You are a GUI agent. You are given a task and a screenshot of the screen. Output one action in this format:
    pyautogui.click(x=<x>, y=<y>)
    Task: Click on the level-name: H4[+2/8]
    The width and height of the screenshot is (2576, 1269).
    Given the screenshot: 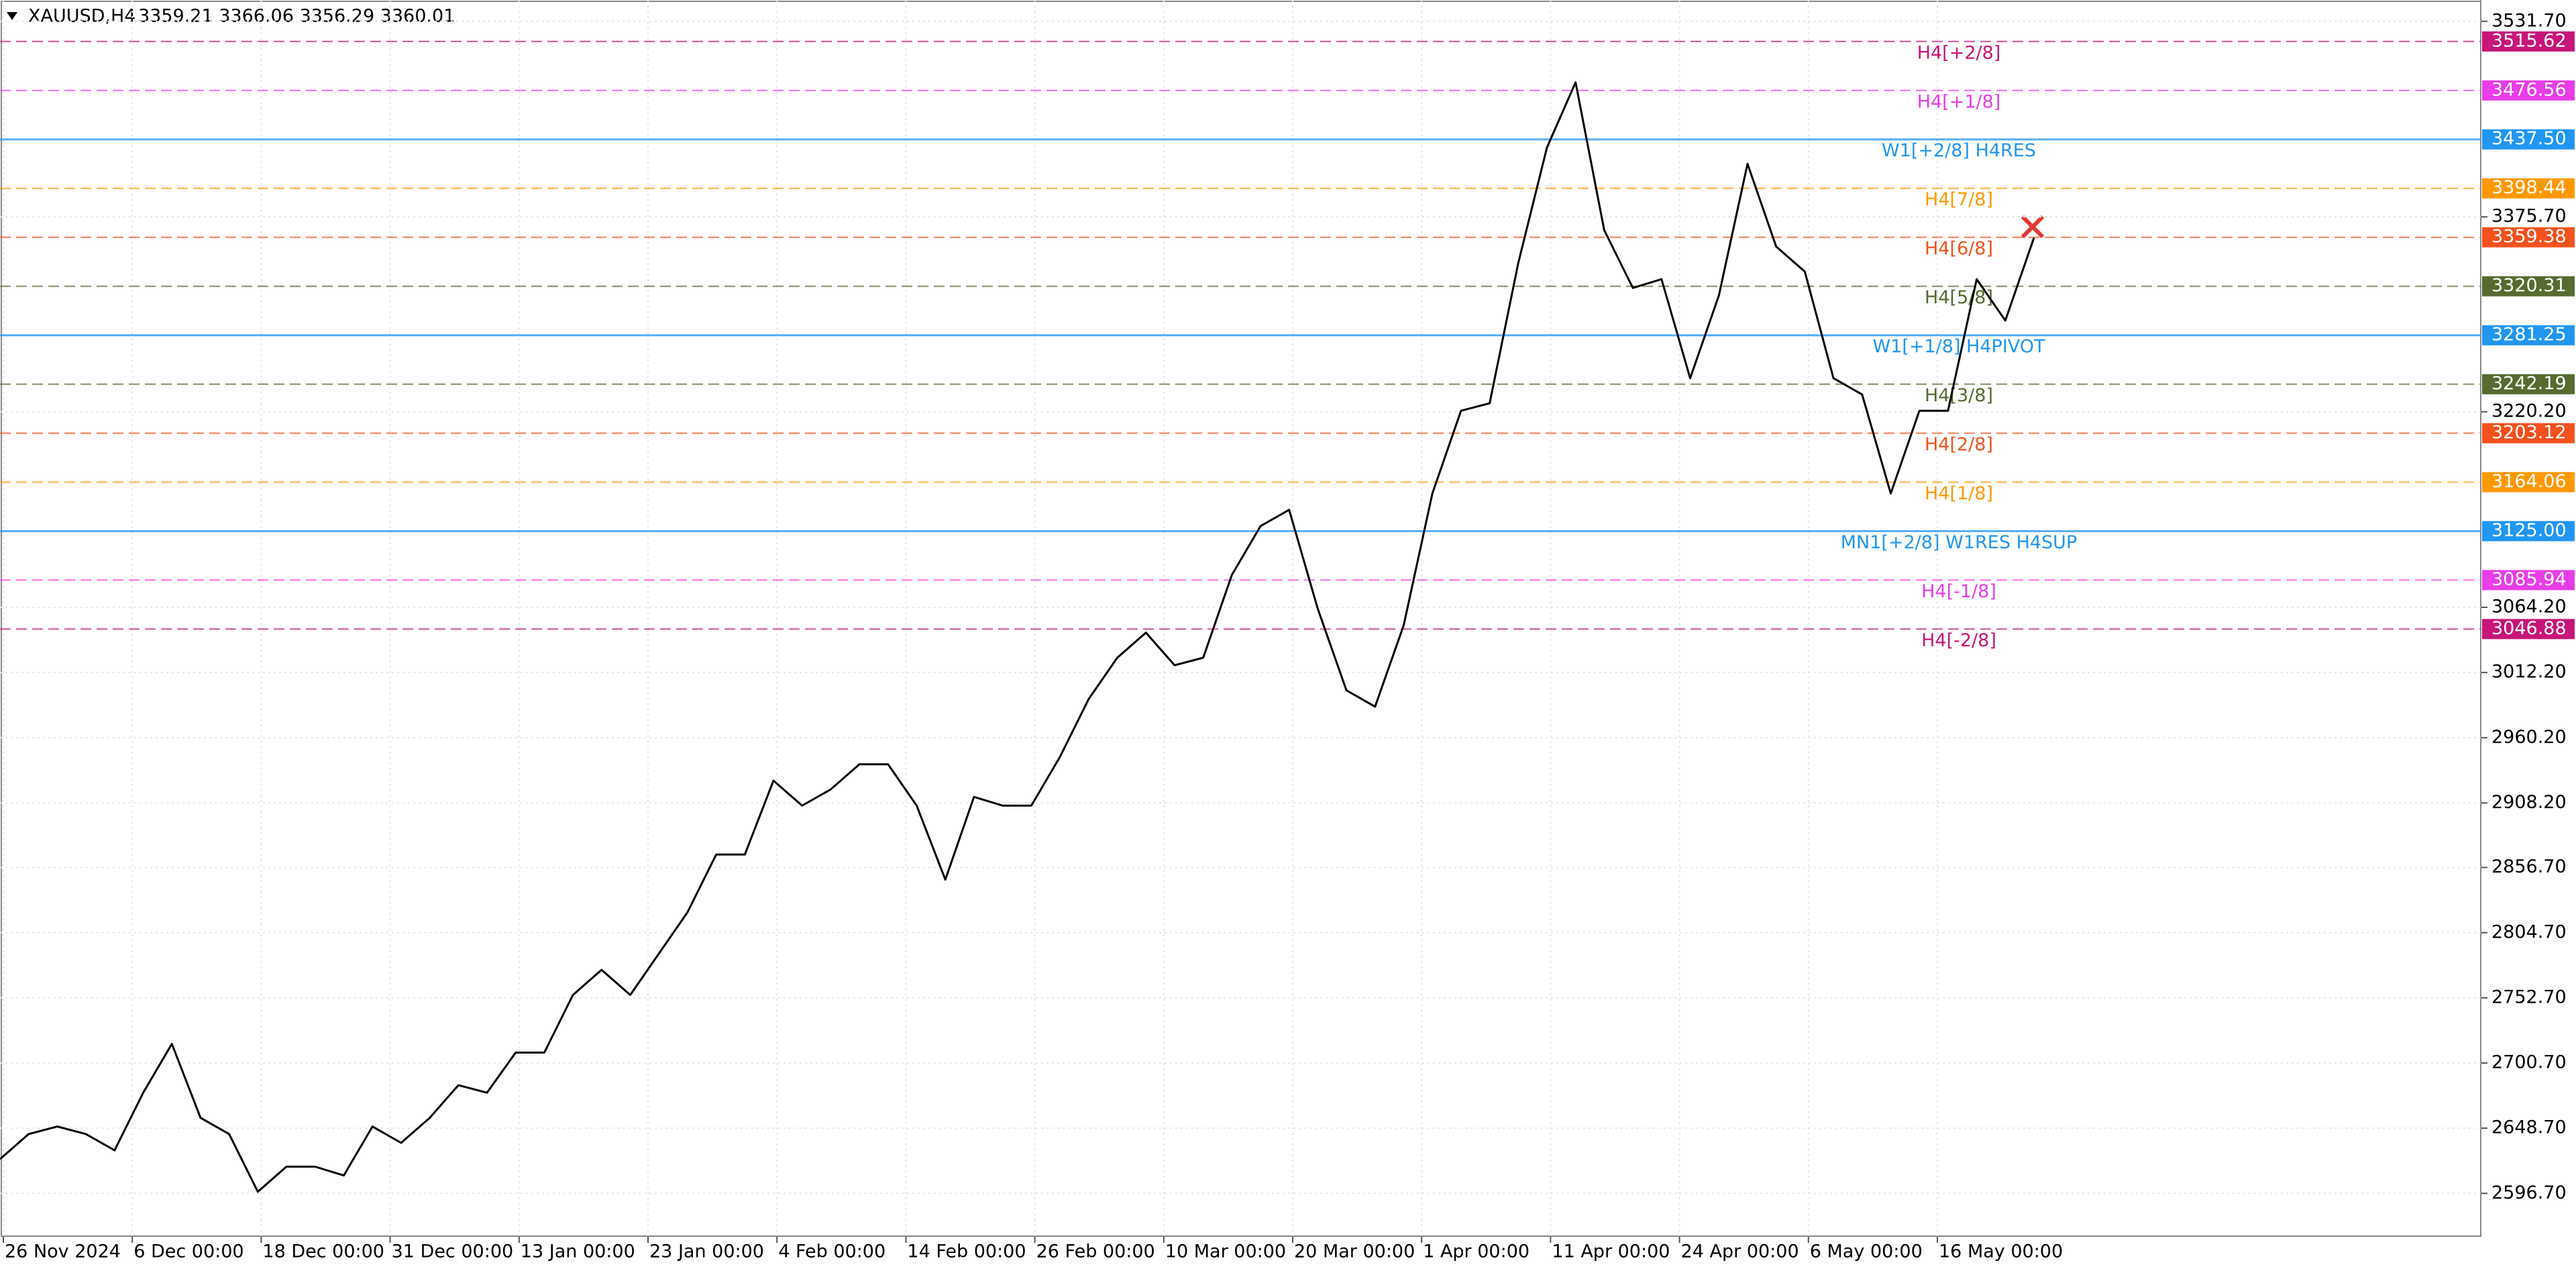 What is the action you would take?
    pyautogui.click(x=1959, y=52)
    